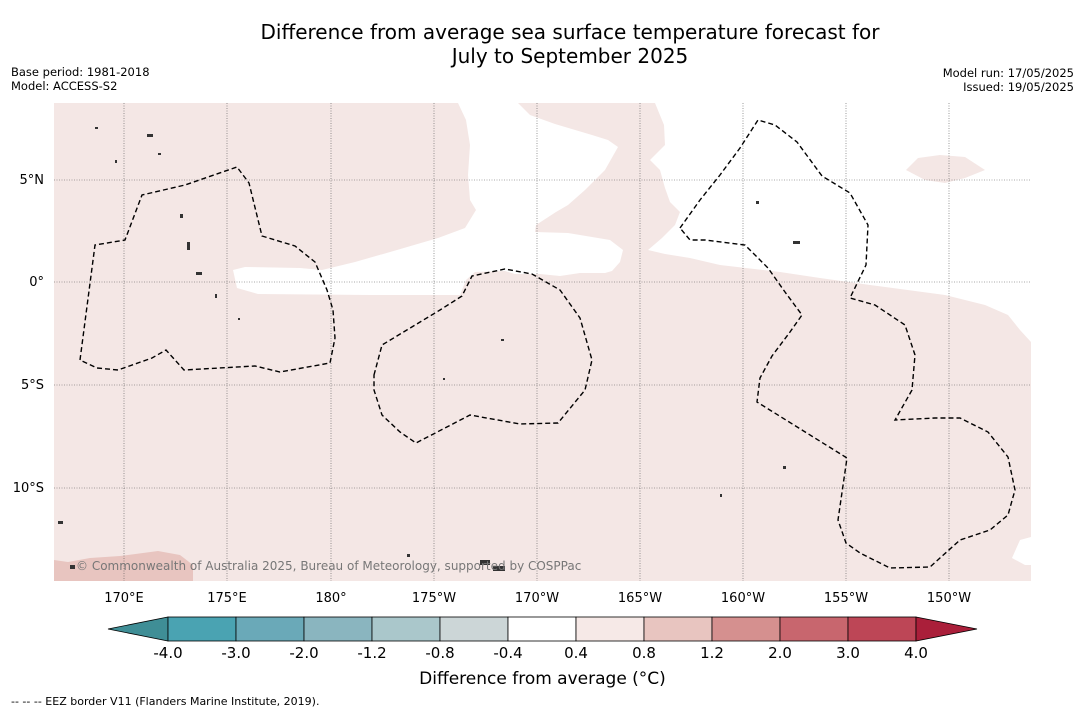  Describe the element at coordinates (36, 282) in the screenshot. I see `lat-label: 0°` at that location.